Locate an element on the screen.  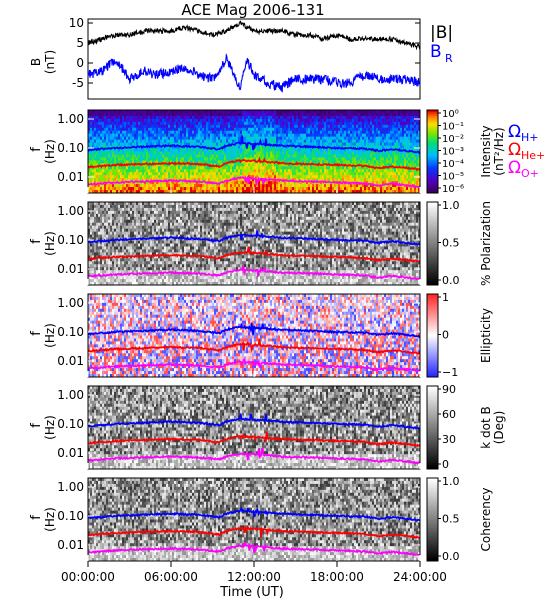
polarization-panel: 1.00 0.10 0.01 f (Hz) 1.0 0.5 0.0 % Polarization is located at coordinates (261, 243).